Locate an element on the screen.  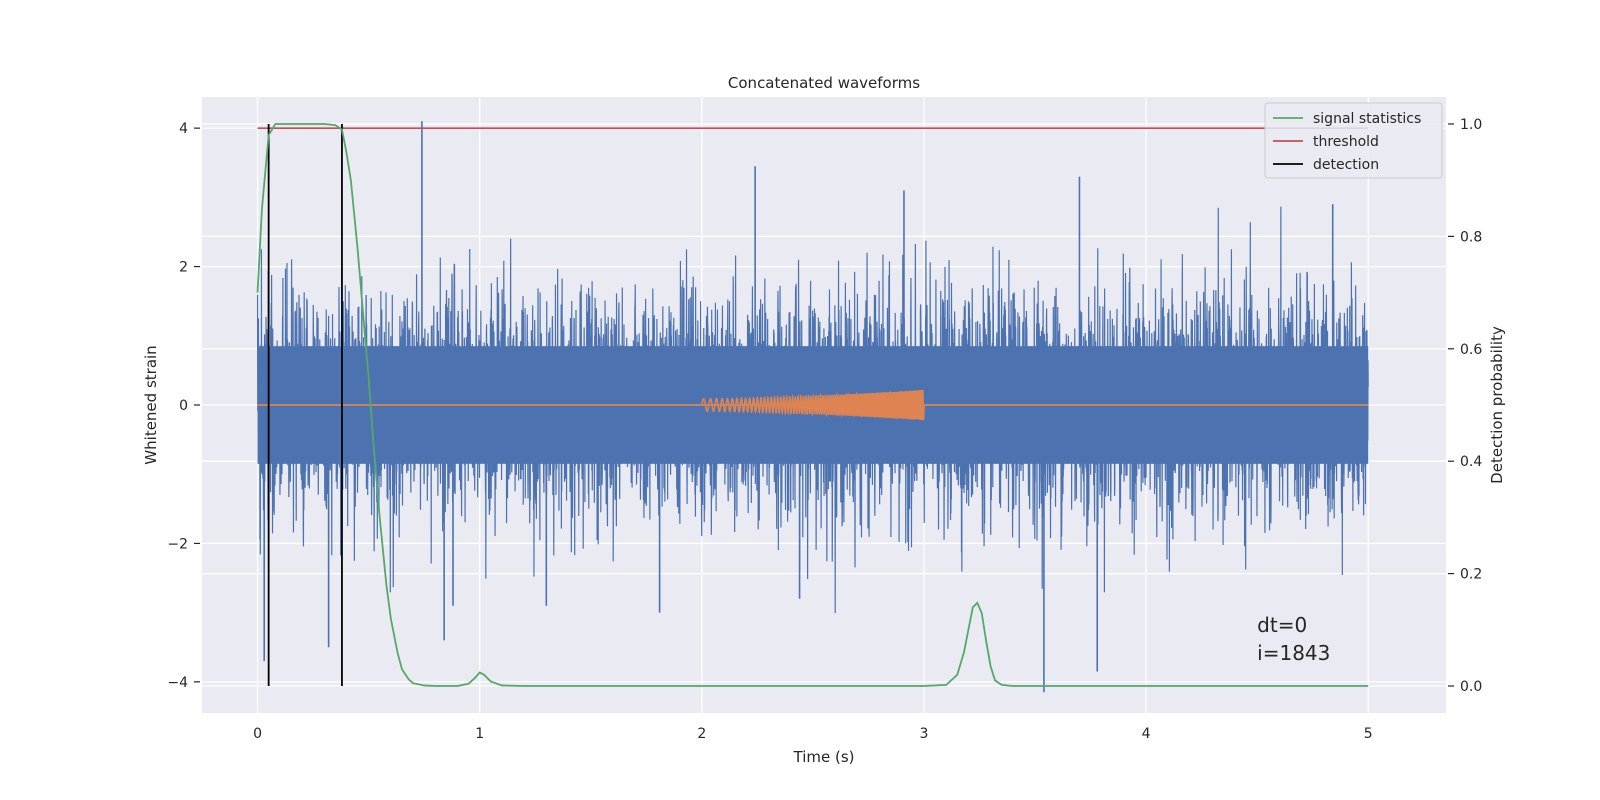
y-tick-label: −4 is located at coordinates (177, 683).